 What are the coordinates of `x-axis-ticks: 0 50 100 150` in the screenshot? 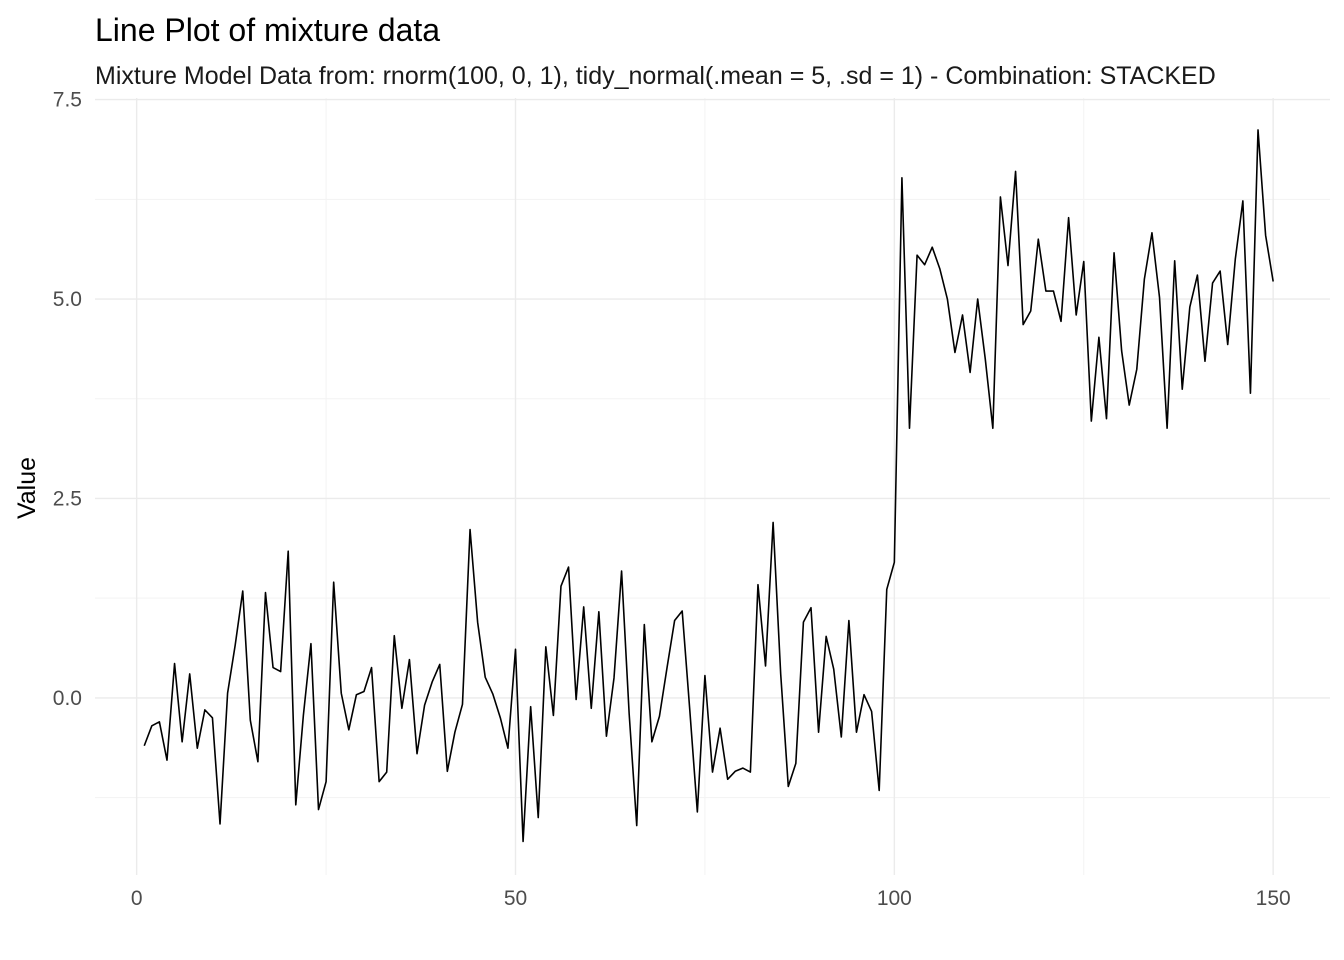 It's located at (711, 898).